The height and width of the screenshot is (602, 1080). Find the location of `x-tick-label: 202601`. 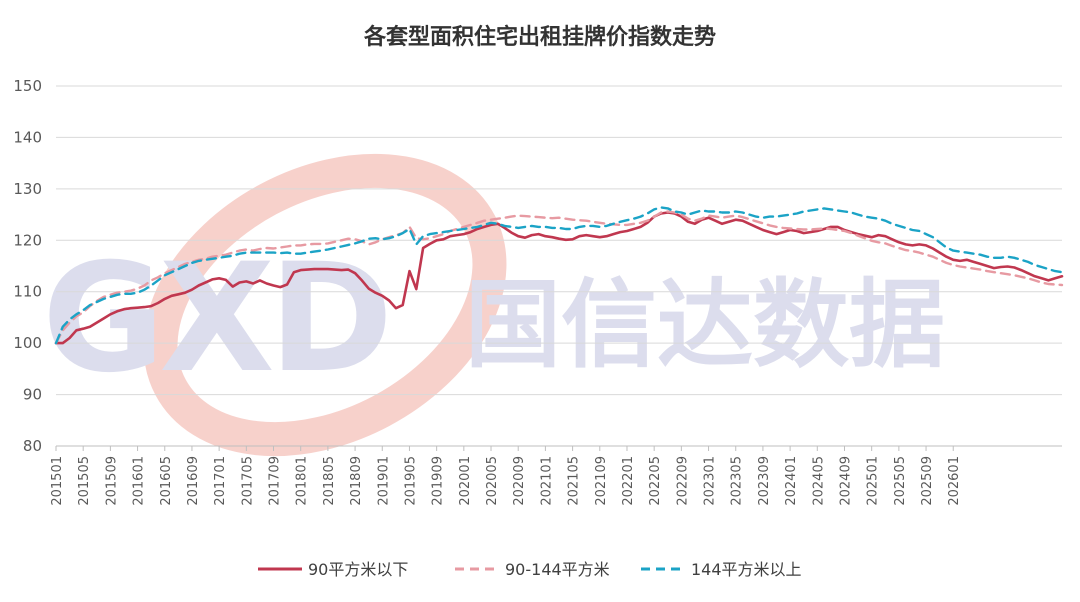

x-tick-label: 202601 is located at coordinates (954, 481).